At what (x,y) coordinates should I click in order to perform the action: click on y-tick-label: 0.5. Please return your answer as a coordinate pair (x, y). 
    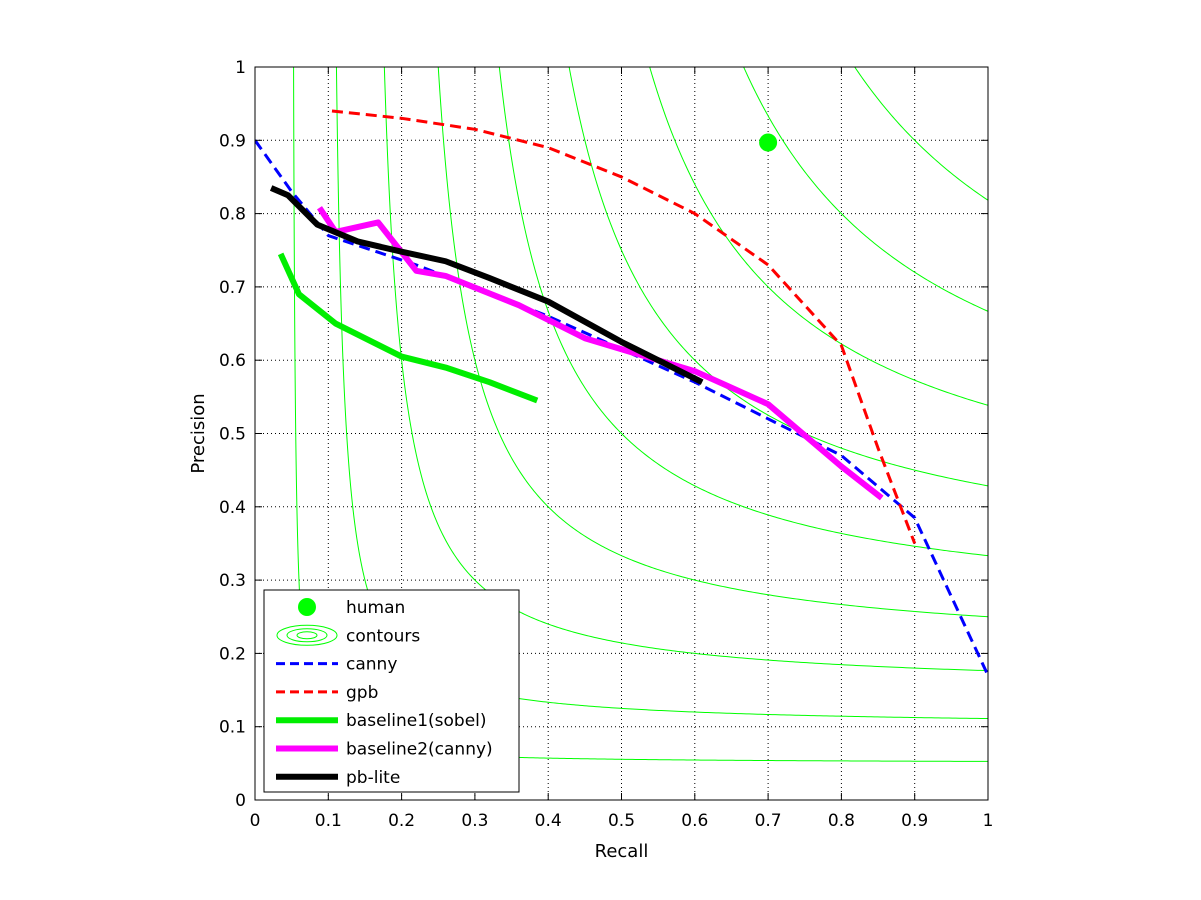
    Looking at the image, I should click on (232, 435).